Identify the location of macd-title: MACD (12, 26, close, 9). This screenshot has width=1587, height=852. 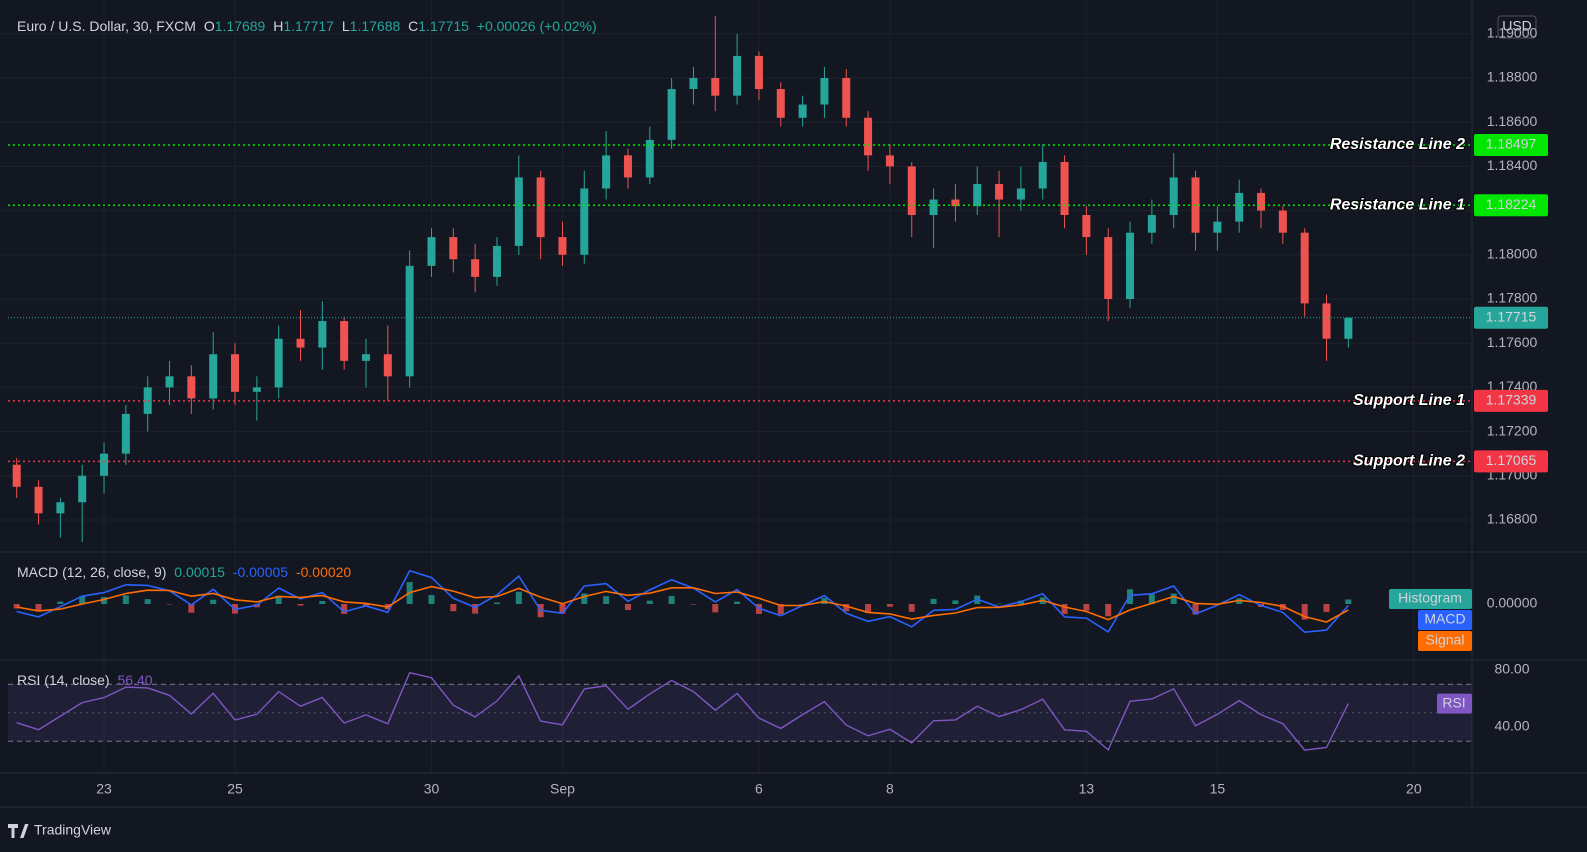
(91, 572).